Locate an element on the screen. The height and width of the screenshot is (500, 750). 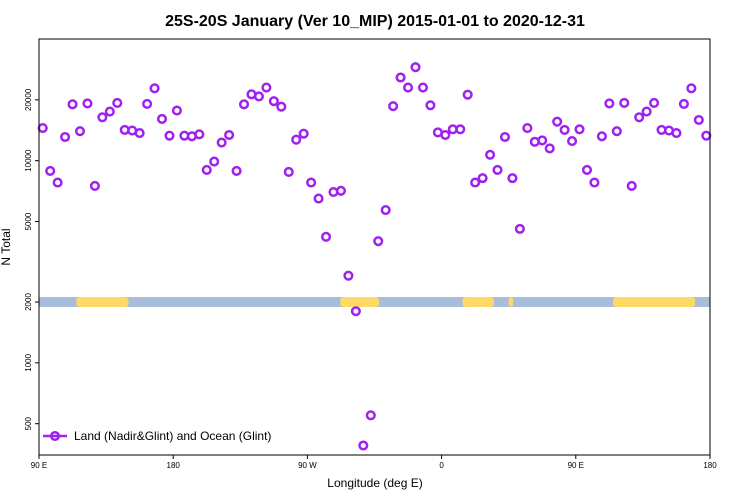
legend: Land (Nadir&Glint) and Ocean (Glint) is located at coordinates (157, 436).